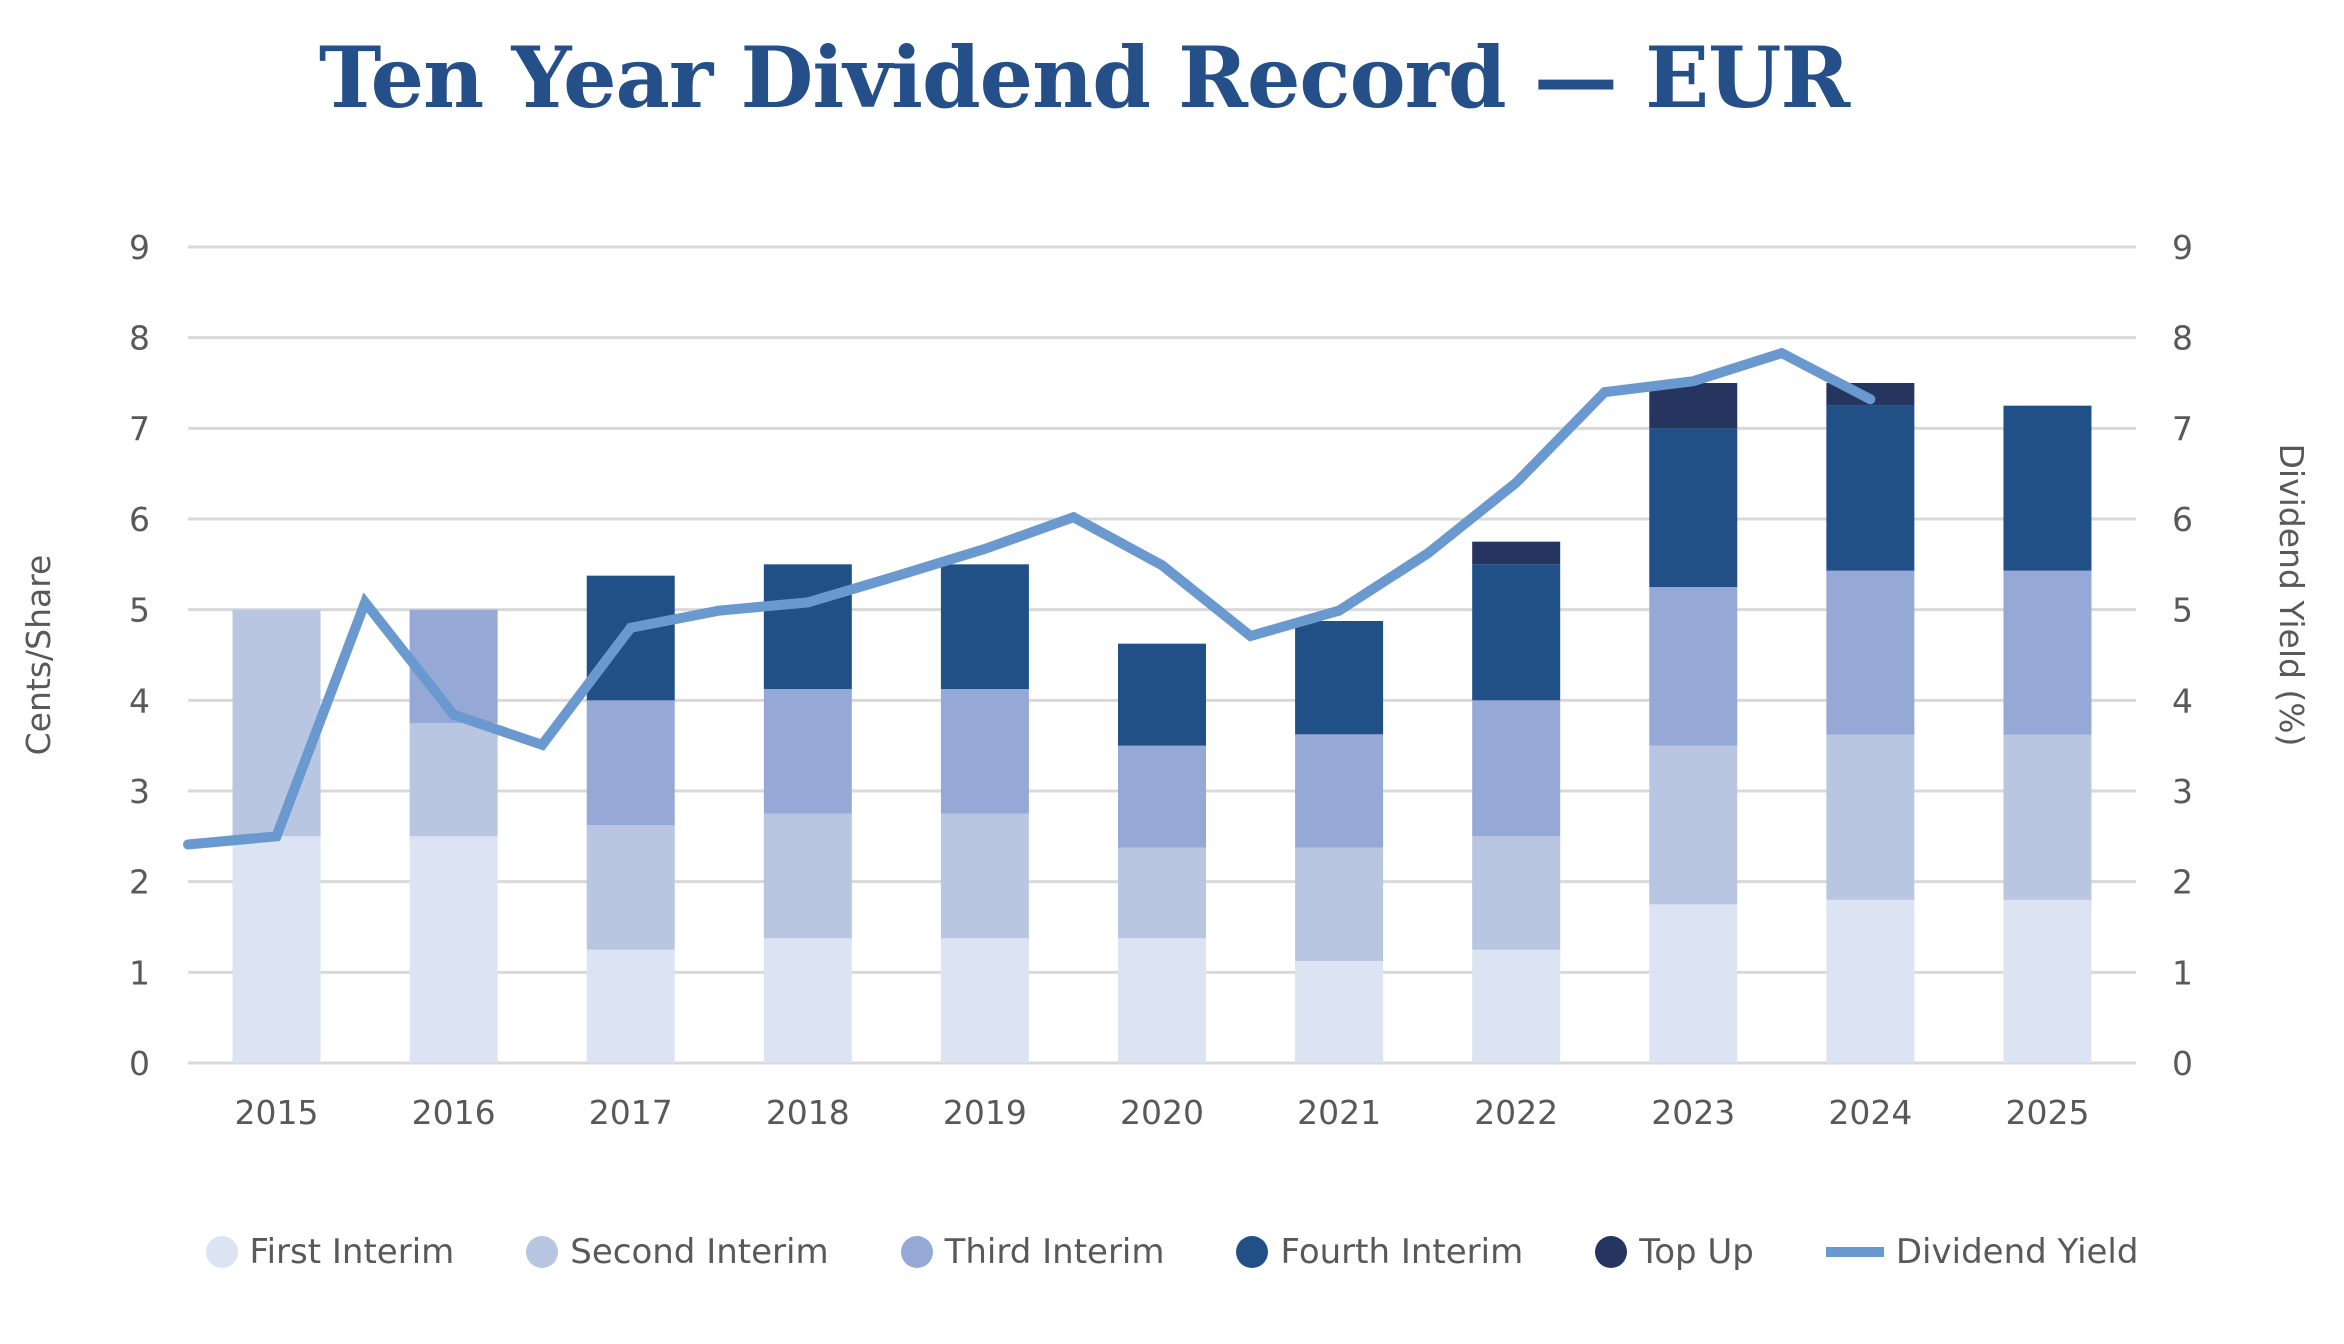  What do you see at coordinates (808, 1112) in the screenshot?
I see `x-tick-label: 2018` at bounding box center [808, 1112].